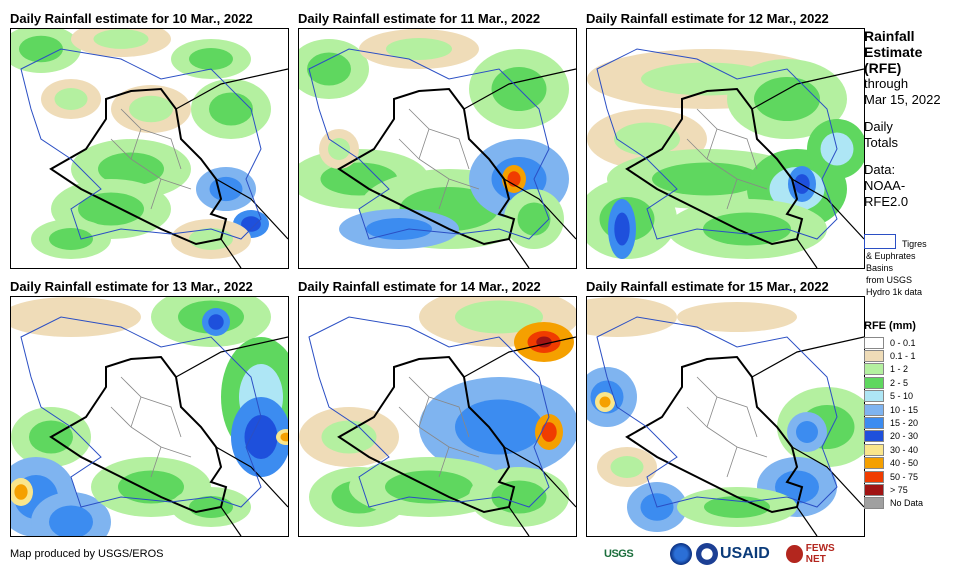  Describe the element at coordinates (889, 36) in the screenshot. I see `sidebar-title-1: Rainfall` at that location.